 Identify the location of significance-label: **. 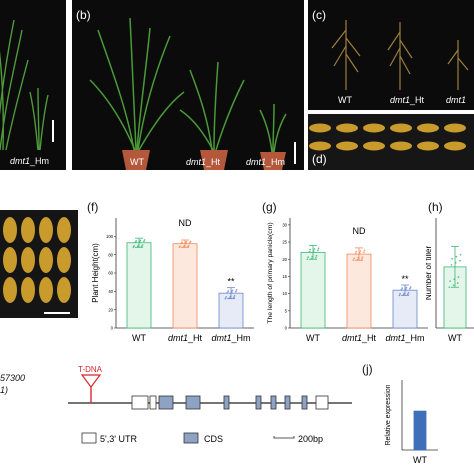
(405, 279).